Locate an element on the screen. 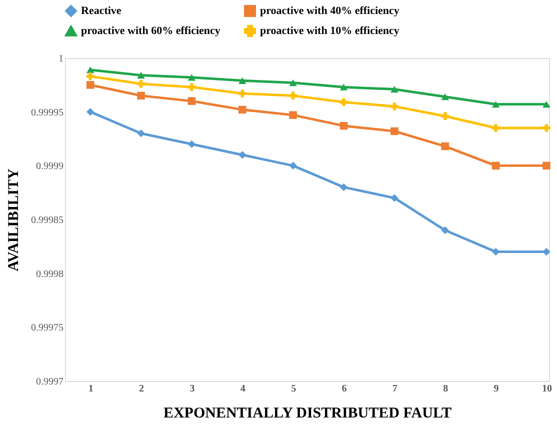 The image size is (557, 425). legend-label: Reactive is located at coordinates (101, 11).